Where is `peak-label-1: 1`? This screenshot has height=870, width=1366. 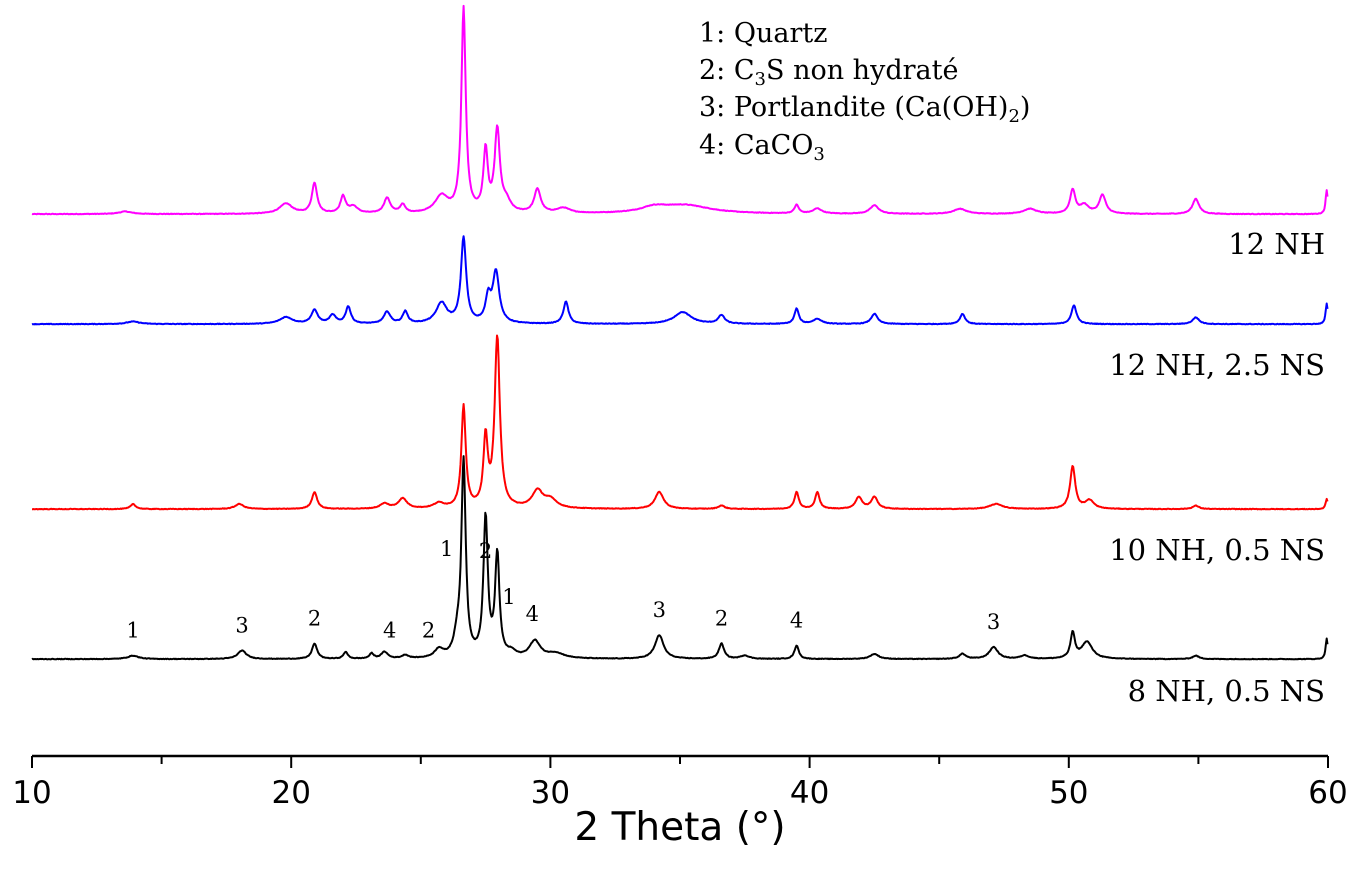
peak-label-1: 1 is located at coordinates (132, 631).